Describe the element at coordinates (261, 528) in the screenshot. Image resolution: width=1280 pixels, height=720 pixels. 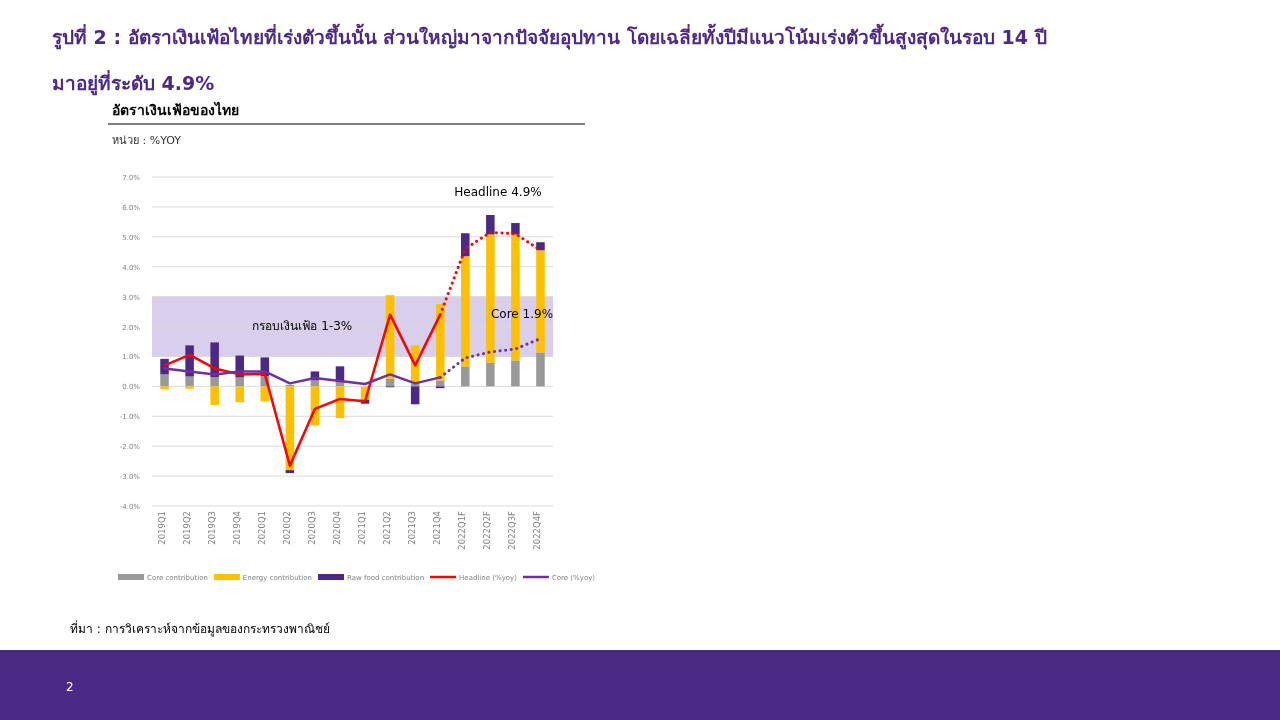
I see `x-tick-label: 2020Q1` at that location.